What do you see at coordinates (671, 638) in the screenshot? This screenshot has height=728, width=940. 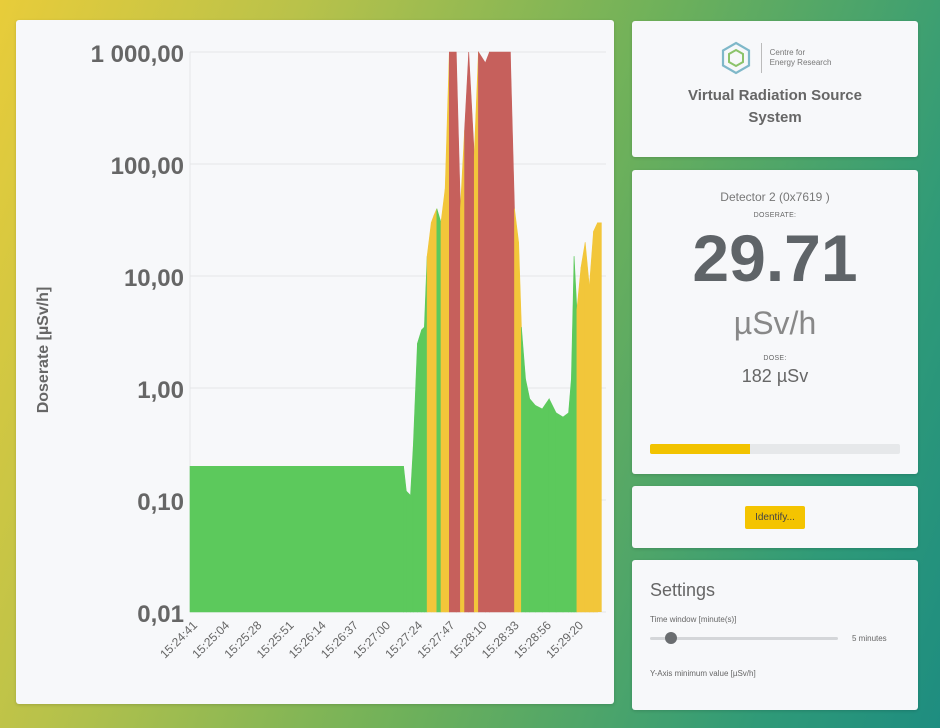 I see `time-window-slider-thumb` at bounding box center [671, 638].